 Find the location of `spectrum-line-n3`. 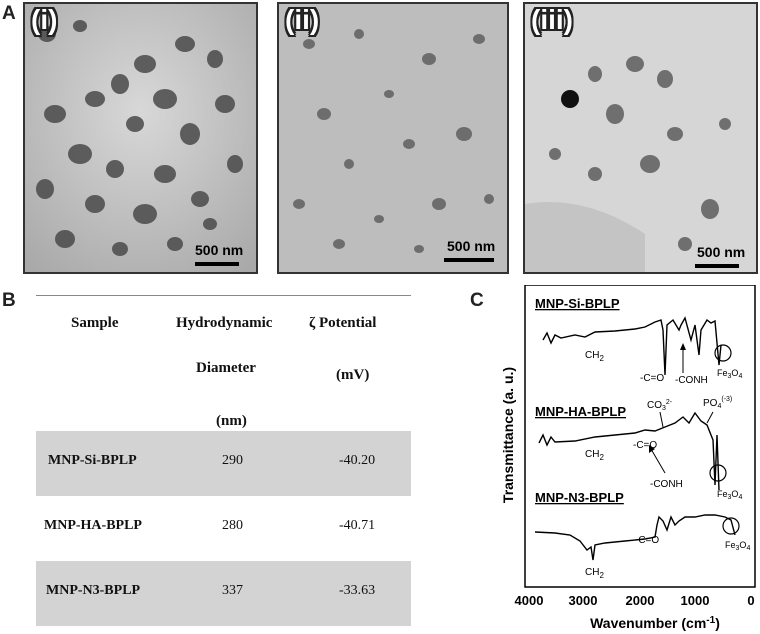

spectrum-line-n3 is located at coordinates (635, 537).